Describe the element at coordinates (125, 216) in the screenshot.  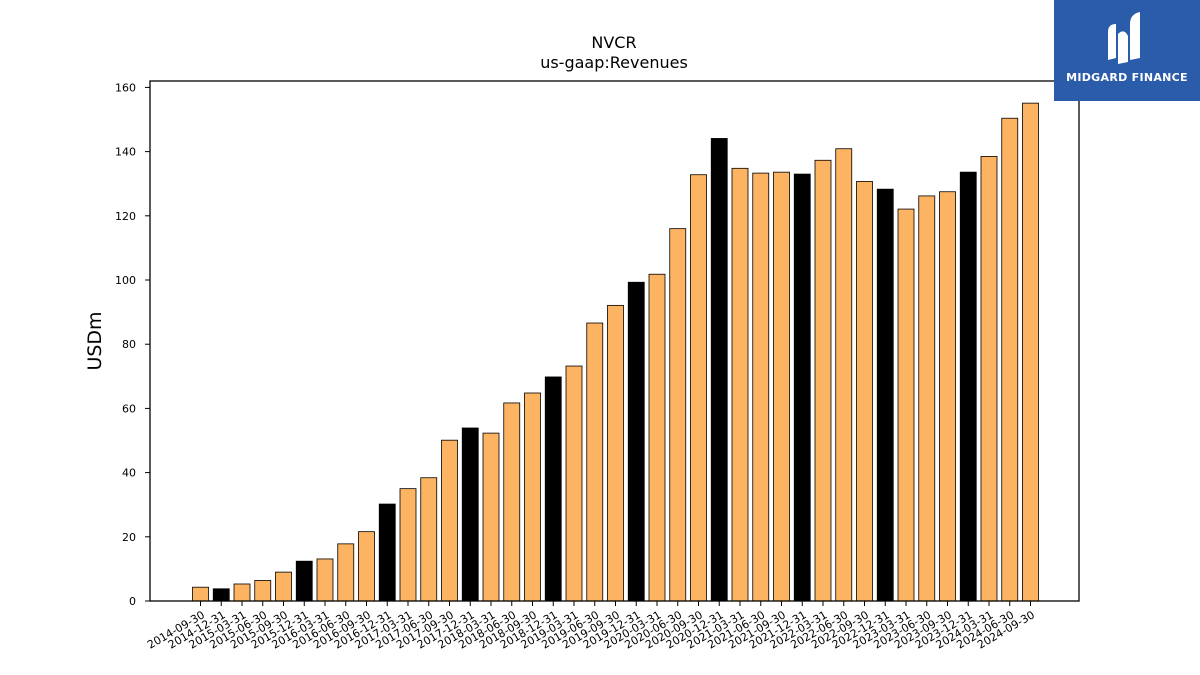
I see `y-tick-label: 120` at that location.